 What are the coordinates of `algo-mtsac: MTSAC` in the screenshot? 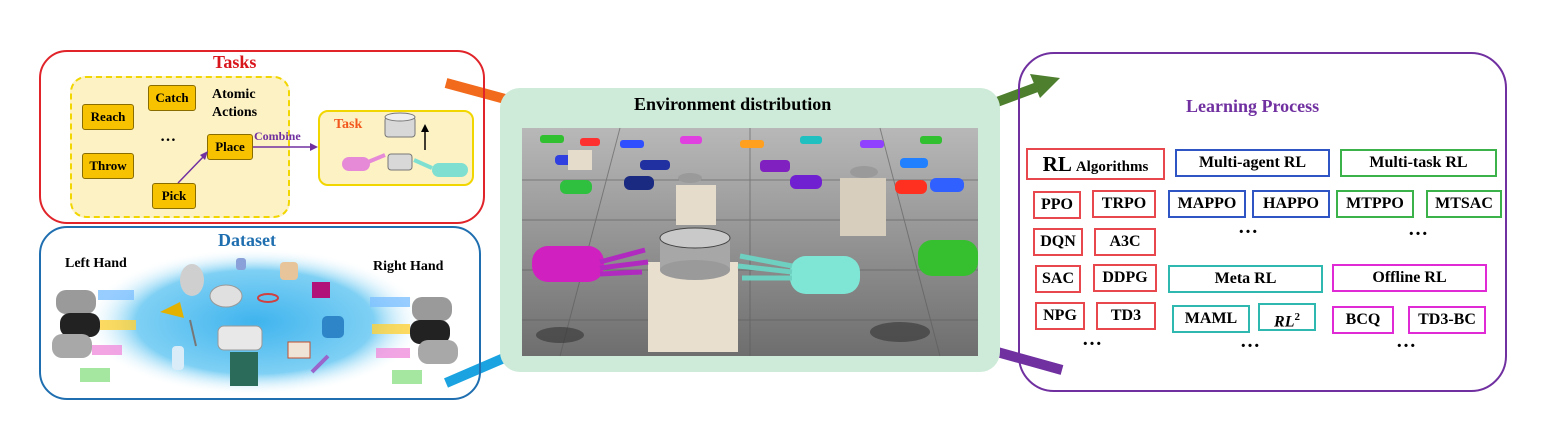 It's located at (1464, 204).